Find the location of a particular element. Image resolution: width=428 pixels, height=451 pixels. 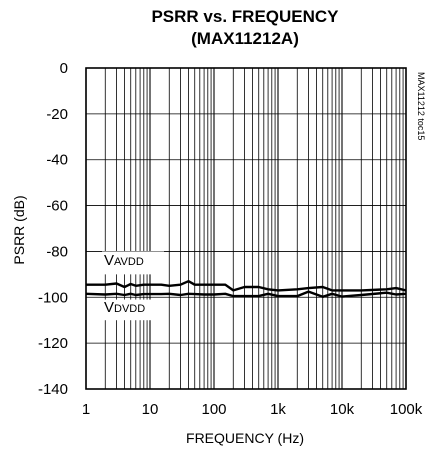

y-tick-label: -120 is located at coordinates (53, 343).